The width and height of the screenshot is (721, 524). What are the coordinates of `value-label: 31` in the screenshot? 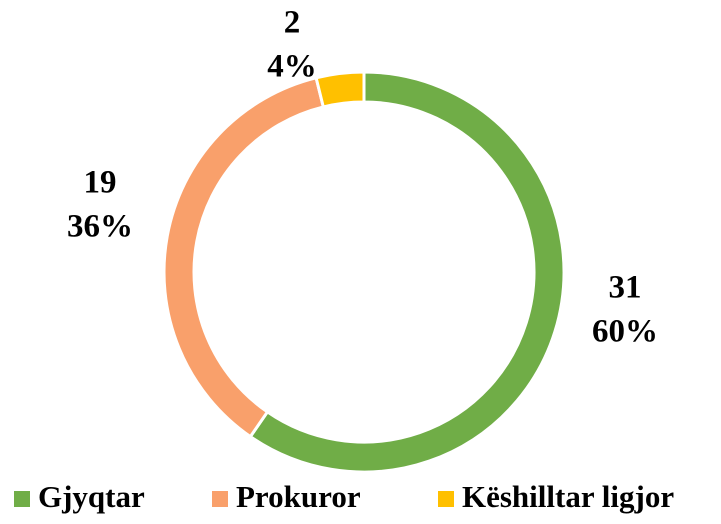 It's located at (625, 288).